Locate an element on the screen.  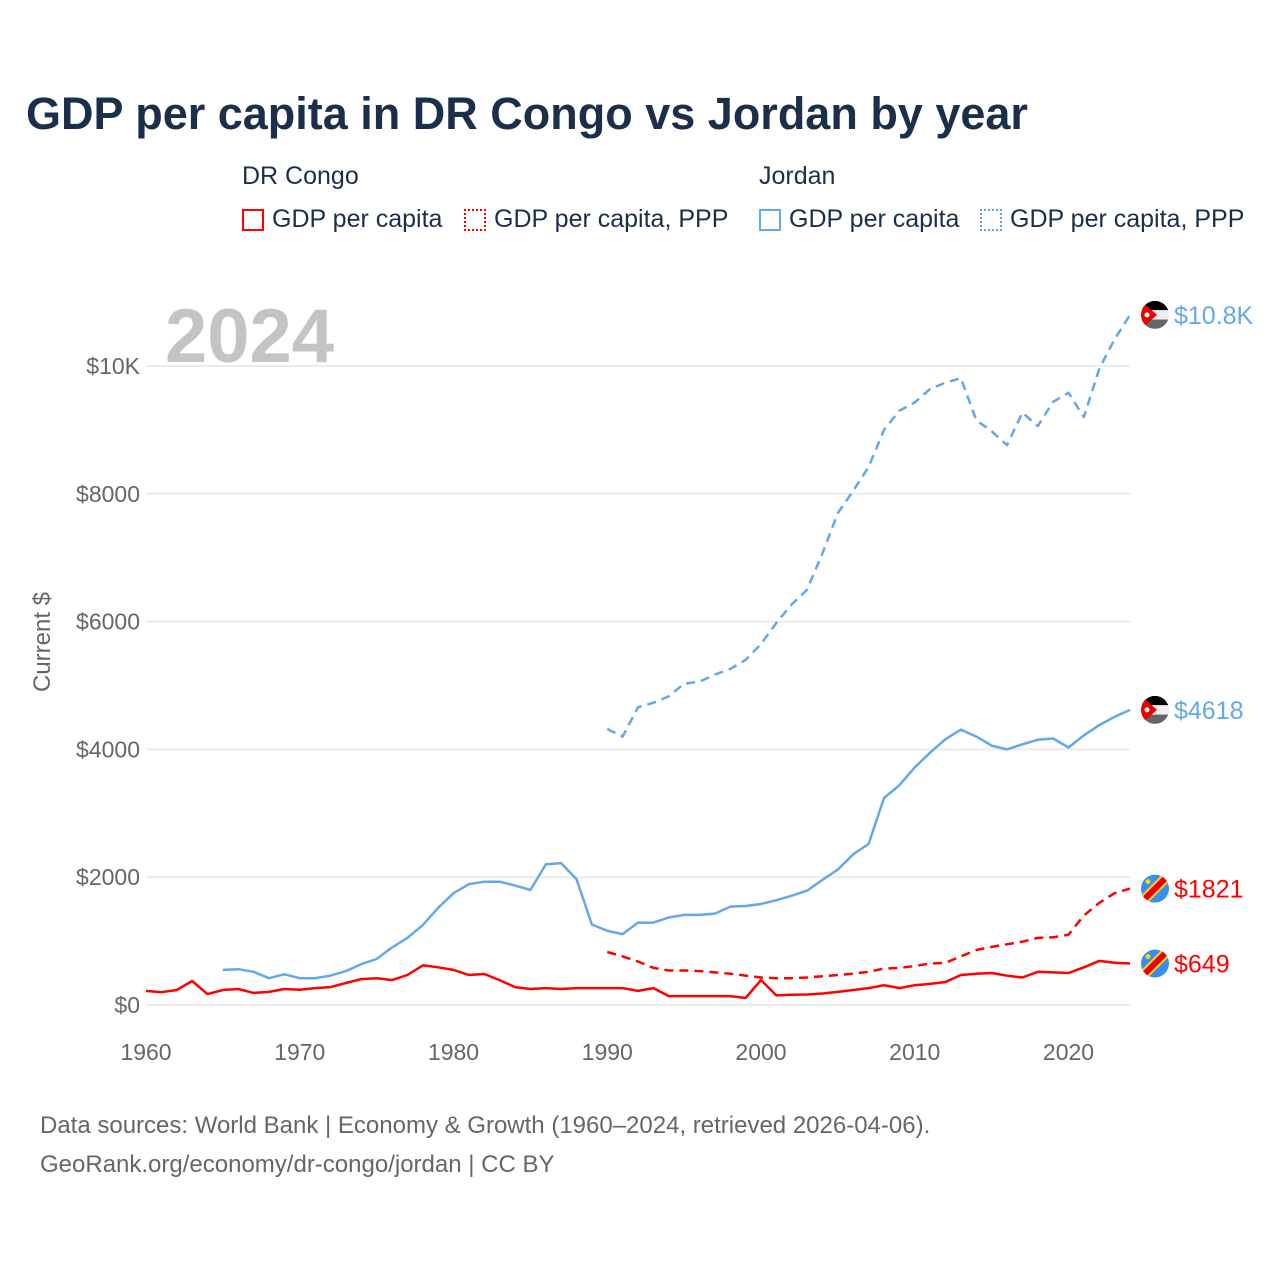
legend-group-jordan: Jordan is located at coordinates (797, 176).